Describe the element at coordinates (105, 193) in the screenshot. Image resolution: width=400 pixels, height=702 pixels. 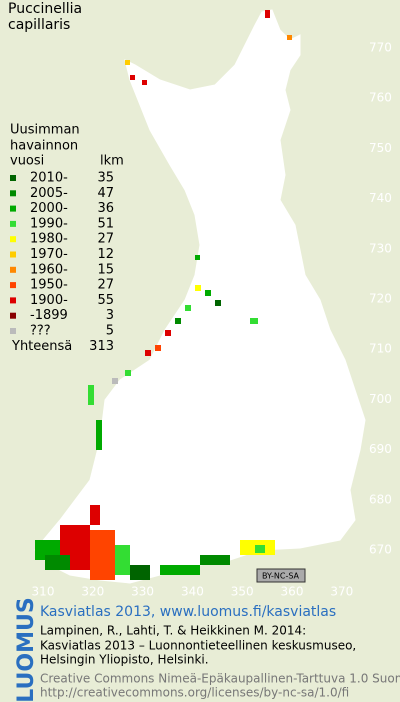
I see `legend-count: 47` at that location.